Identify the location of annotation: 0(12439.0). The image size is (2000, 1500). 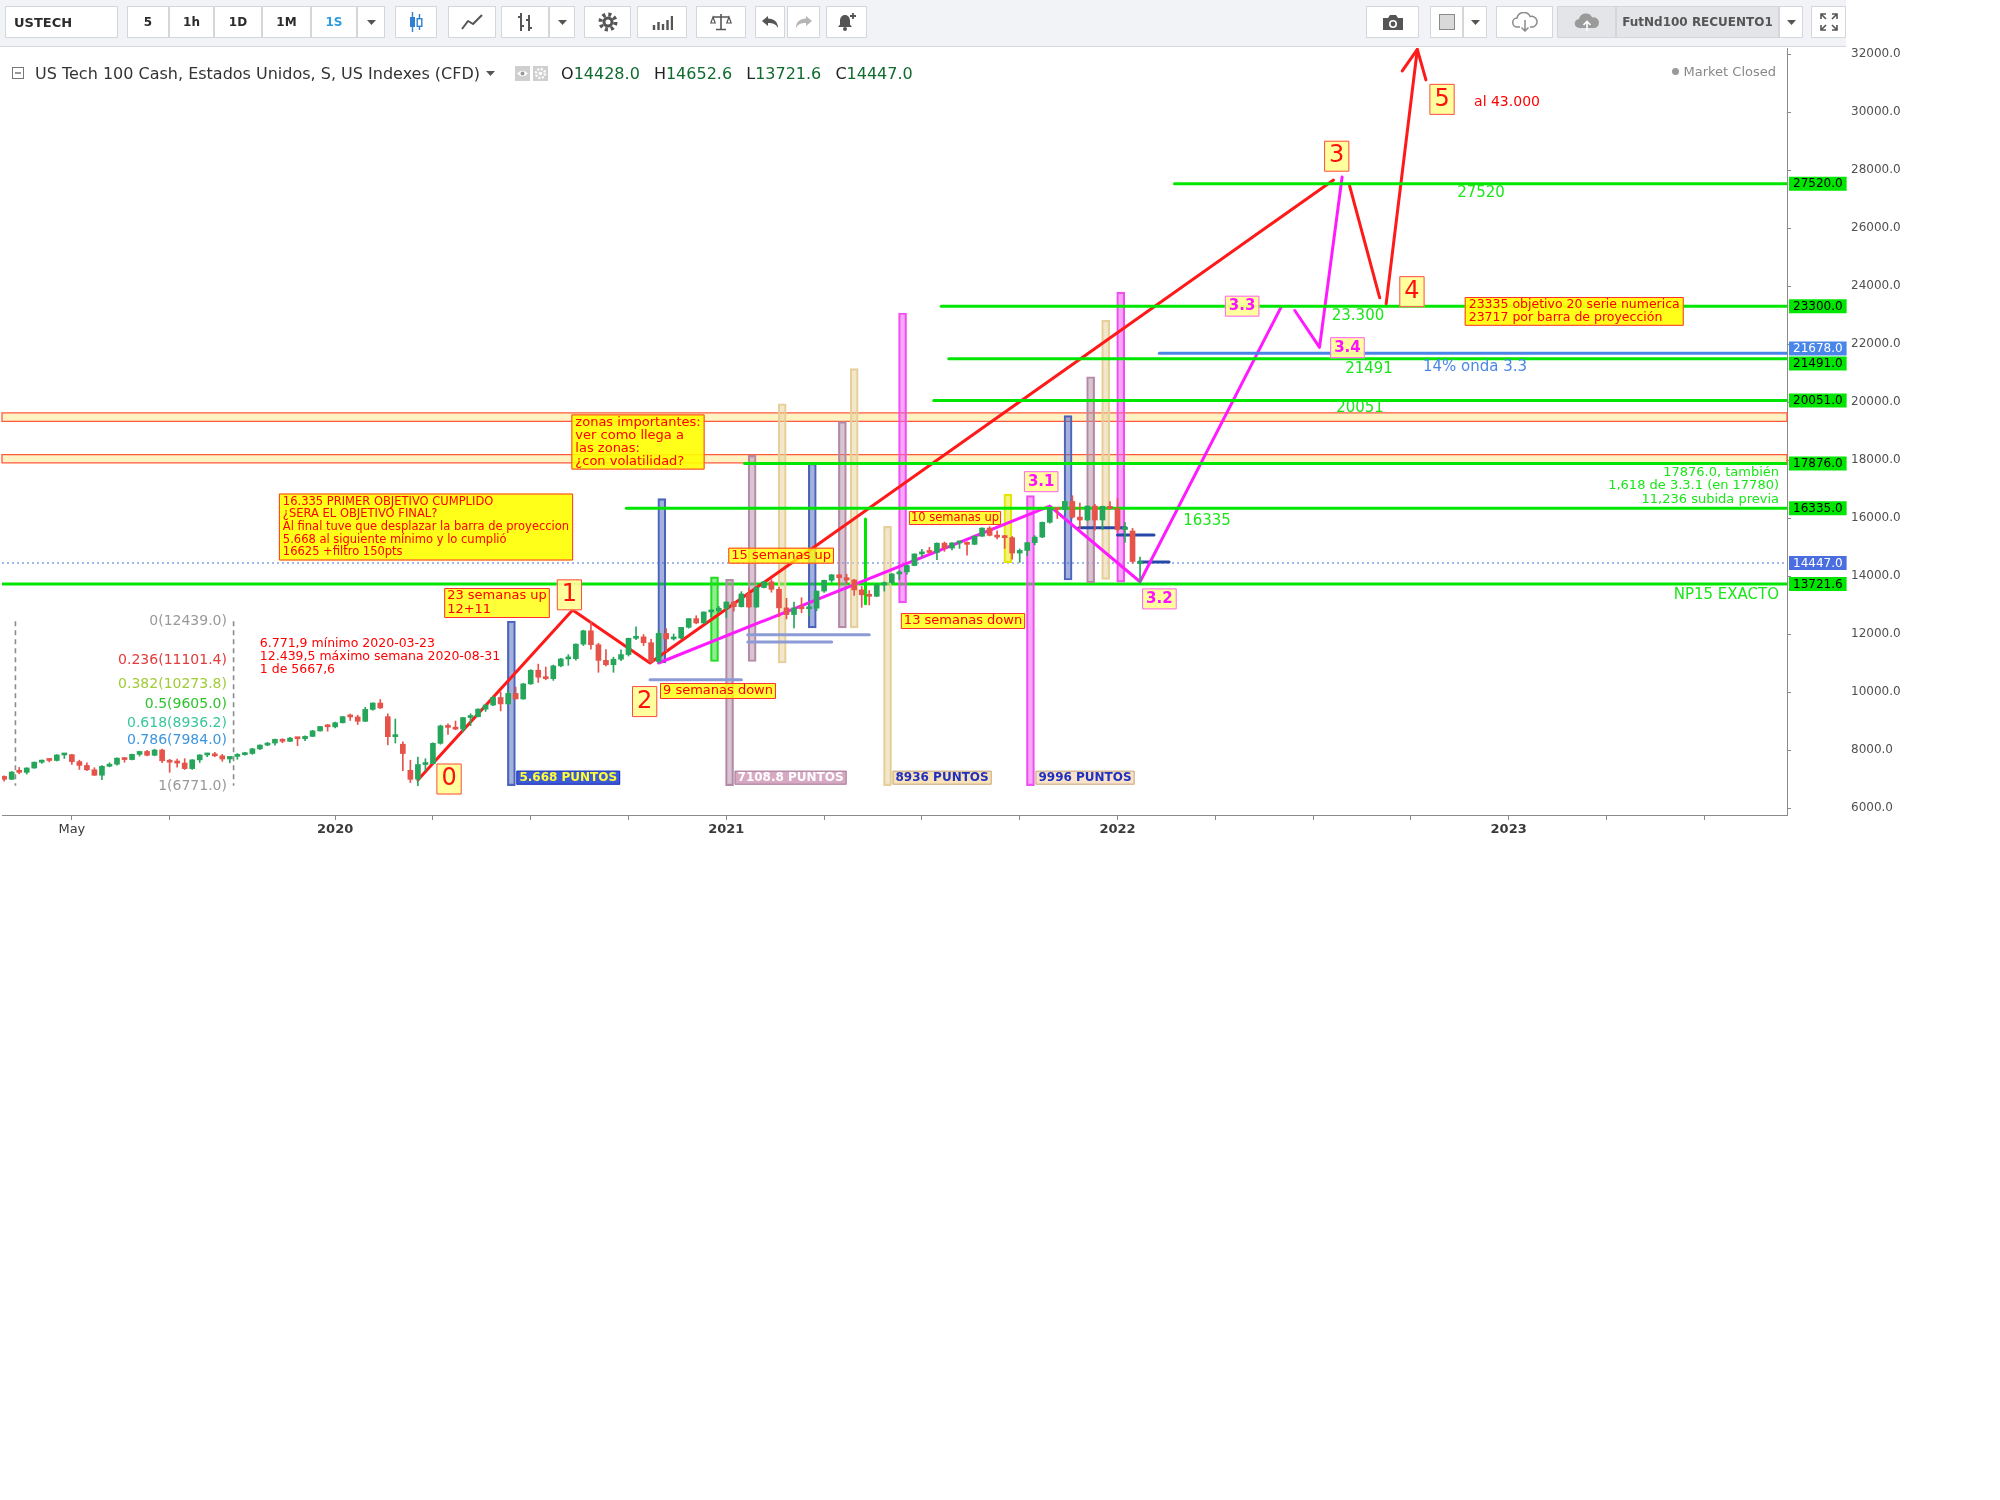
(188, 619).